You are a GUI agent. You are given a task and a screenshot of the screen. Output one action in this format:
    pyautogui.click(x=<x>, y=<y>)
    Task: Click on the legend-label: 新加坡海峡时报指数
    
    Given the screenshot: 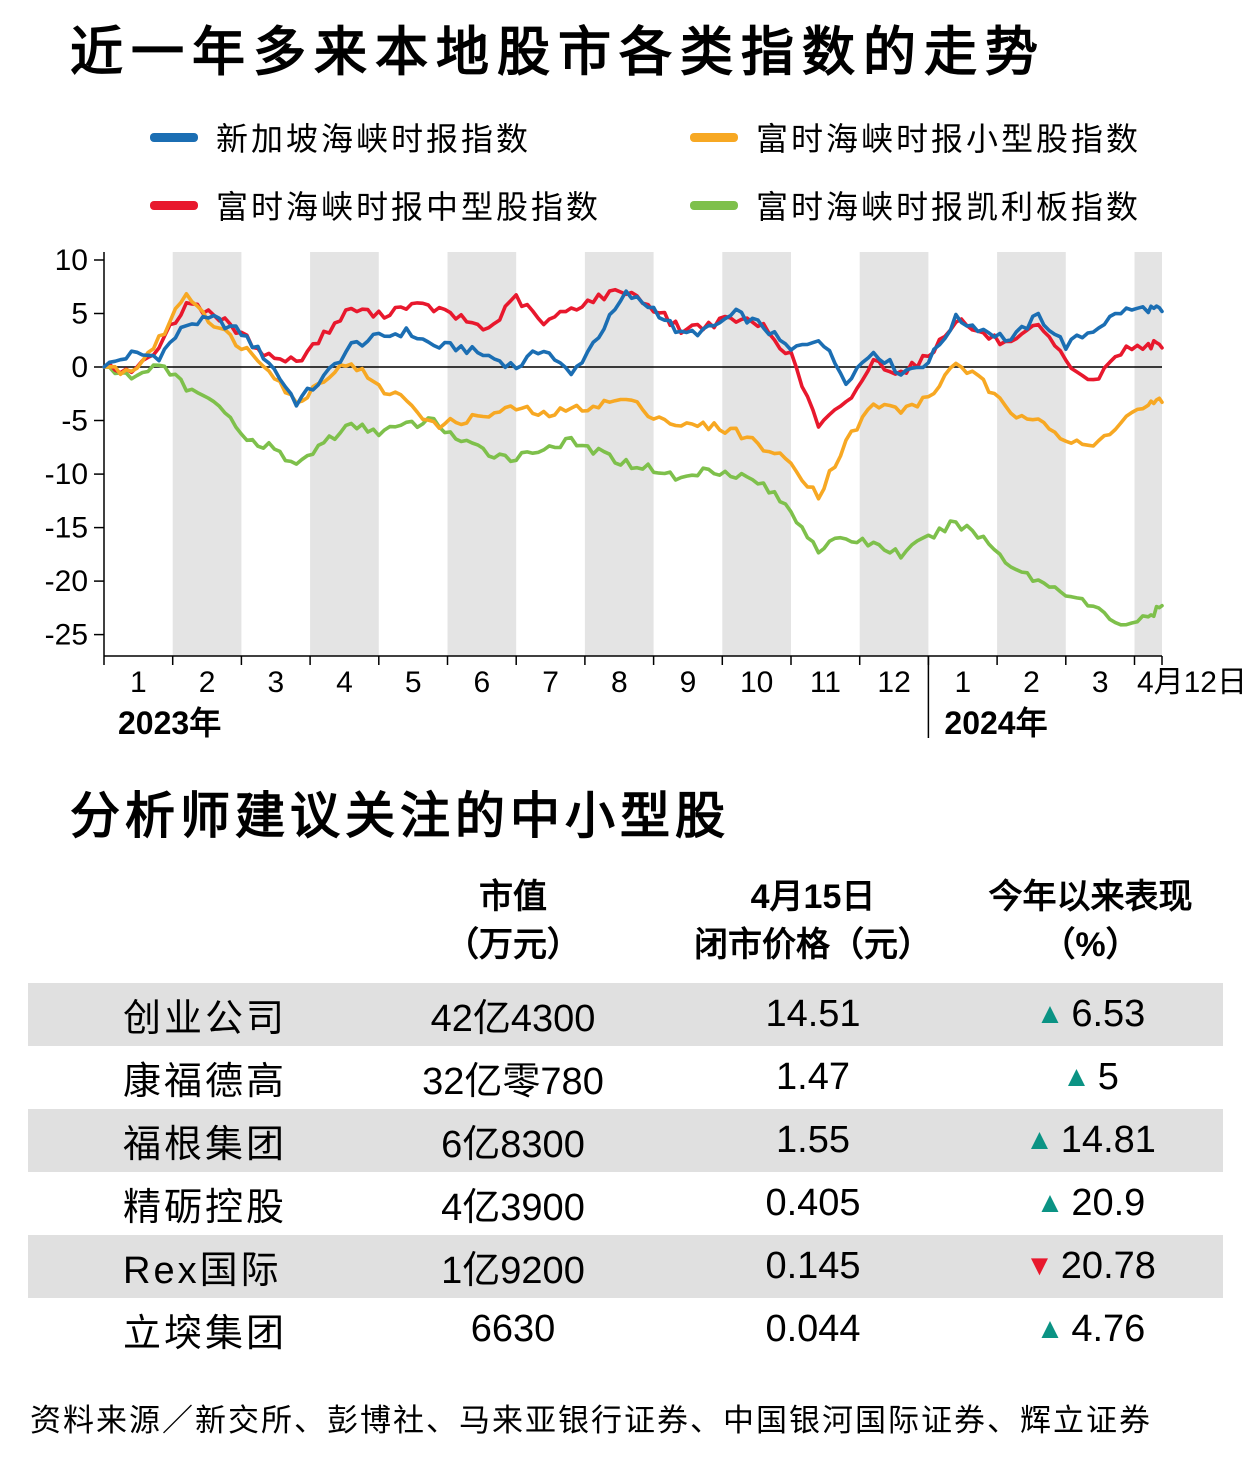 What is the action you would take?
    pyautogui.click(x=374, y=139)
    